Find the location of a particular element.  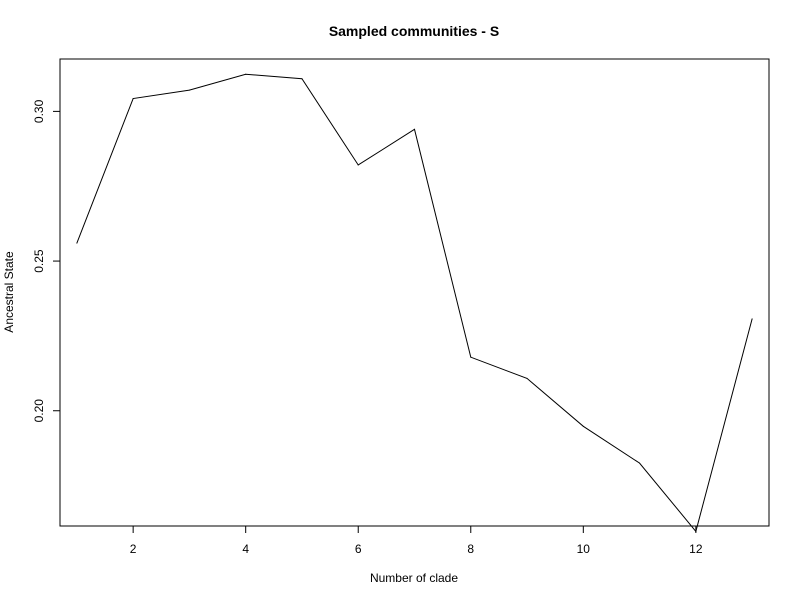

x-tick-label: 2 is located at coordinates (133, 549).